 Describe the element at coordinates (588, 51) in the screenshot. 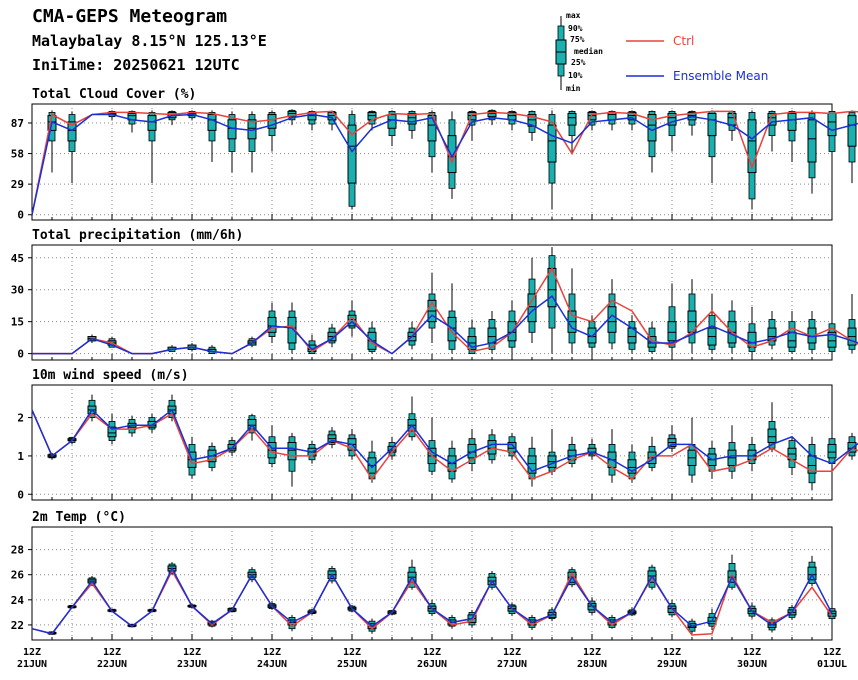

I see `legend-label: median` at that location.